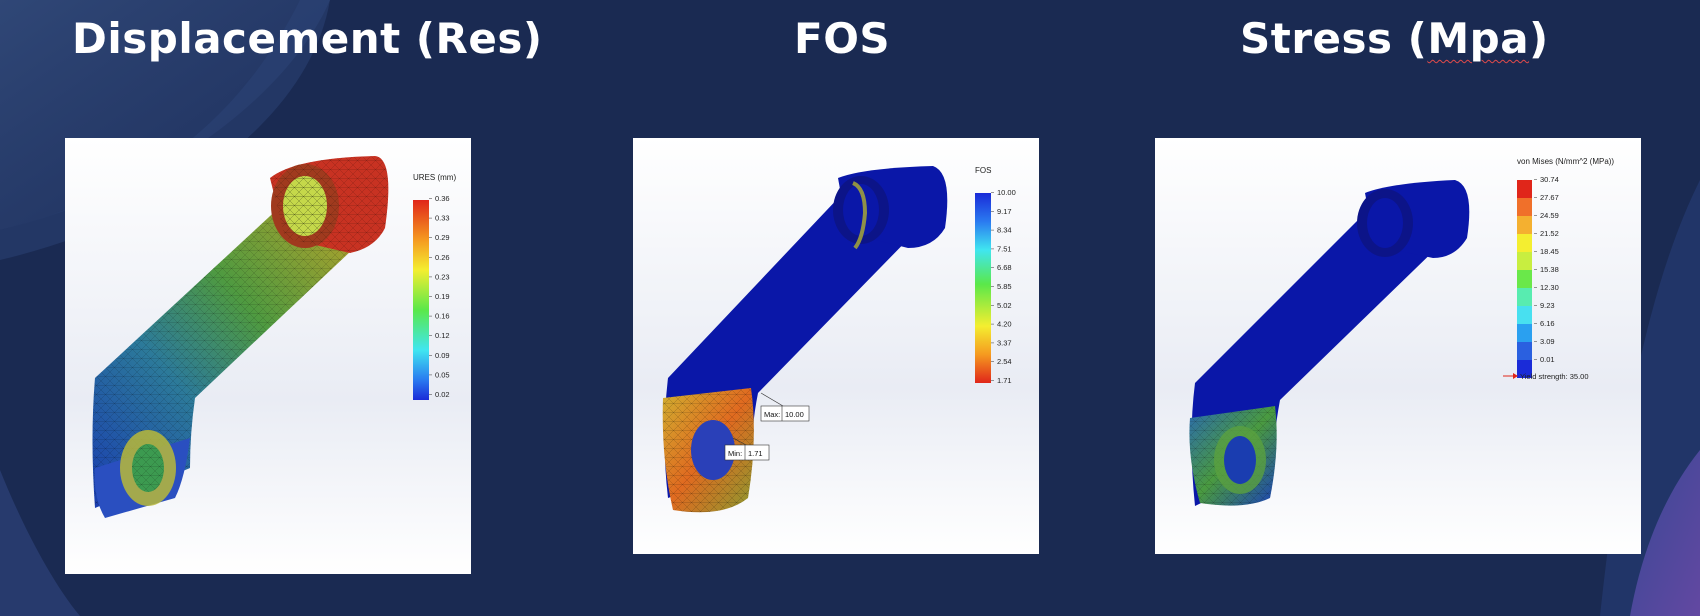 The width and height of the screenshot is (1700, 616). Describe the element at coordinates (1004, 211) in the screenshot. I see `fos-legend-value: 9.17` at that location.